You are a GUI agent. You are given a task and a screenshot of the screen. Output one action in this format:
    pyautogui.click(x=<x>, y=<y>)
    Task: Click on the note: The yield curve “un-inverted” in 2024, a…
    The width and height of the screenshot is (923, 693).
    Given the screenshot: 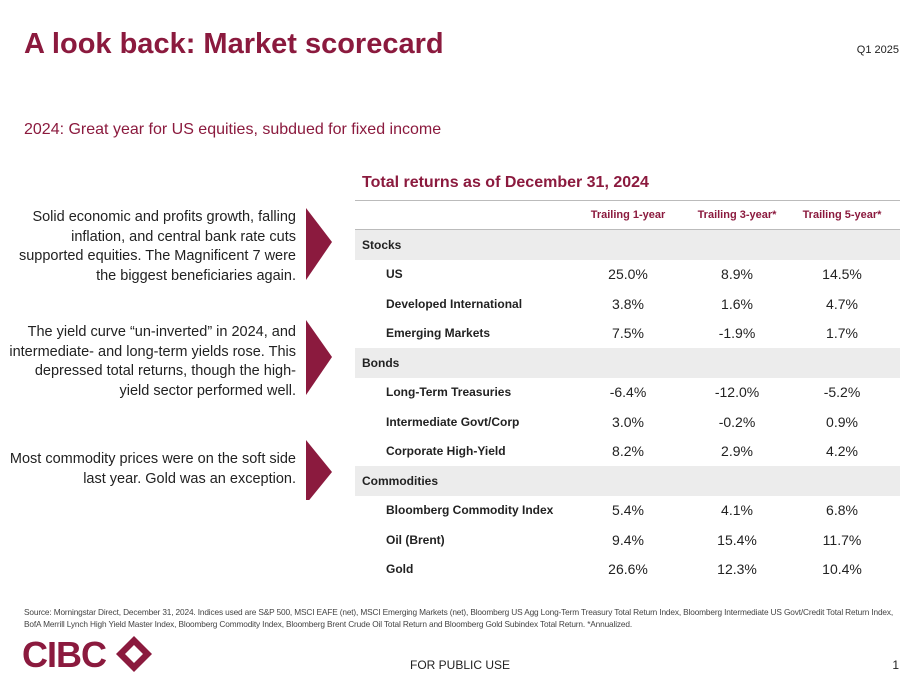 What is the action you would take?
    pyautogui.click(x=152, y=361)
    